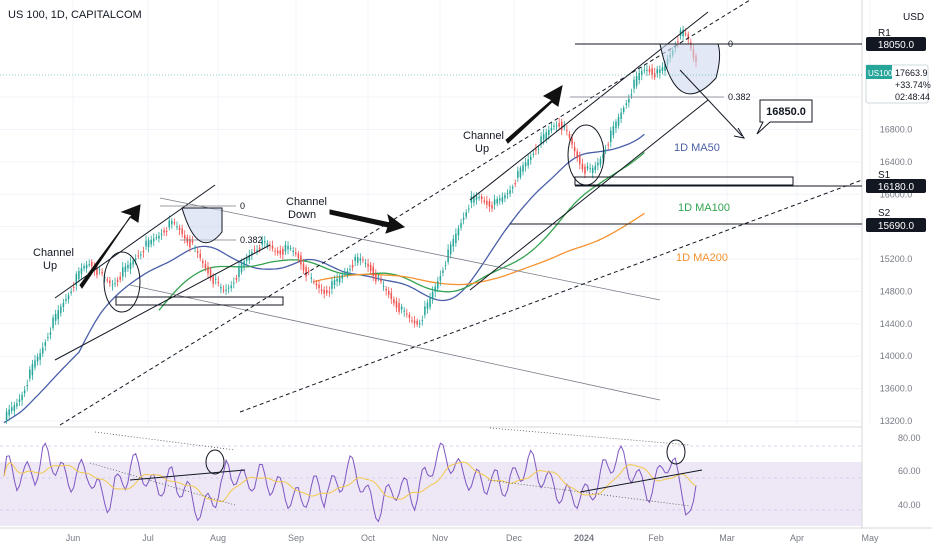 The width and height of the screenshot is (932, 550). Describe the element at coordinates (472, 538) in the screenshot. I see `time-axis: Jun Jul Aug Sep Oct Nov Dec 2024 Feb Mar Apr May` at that location.